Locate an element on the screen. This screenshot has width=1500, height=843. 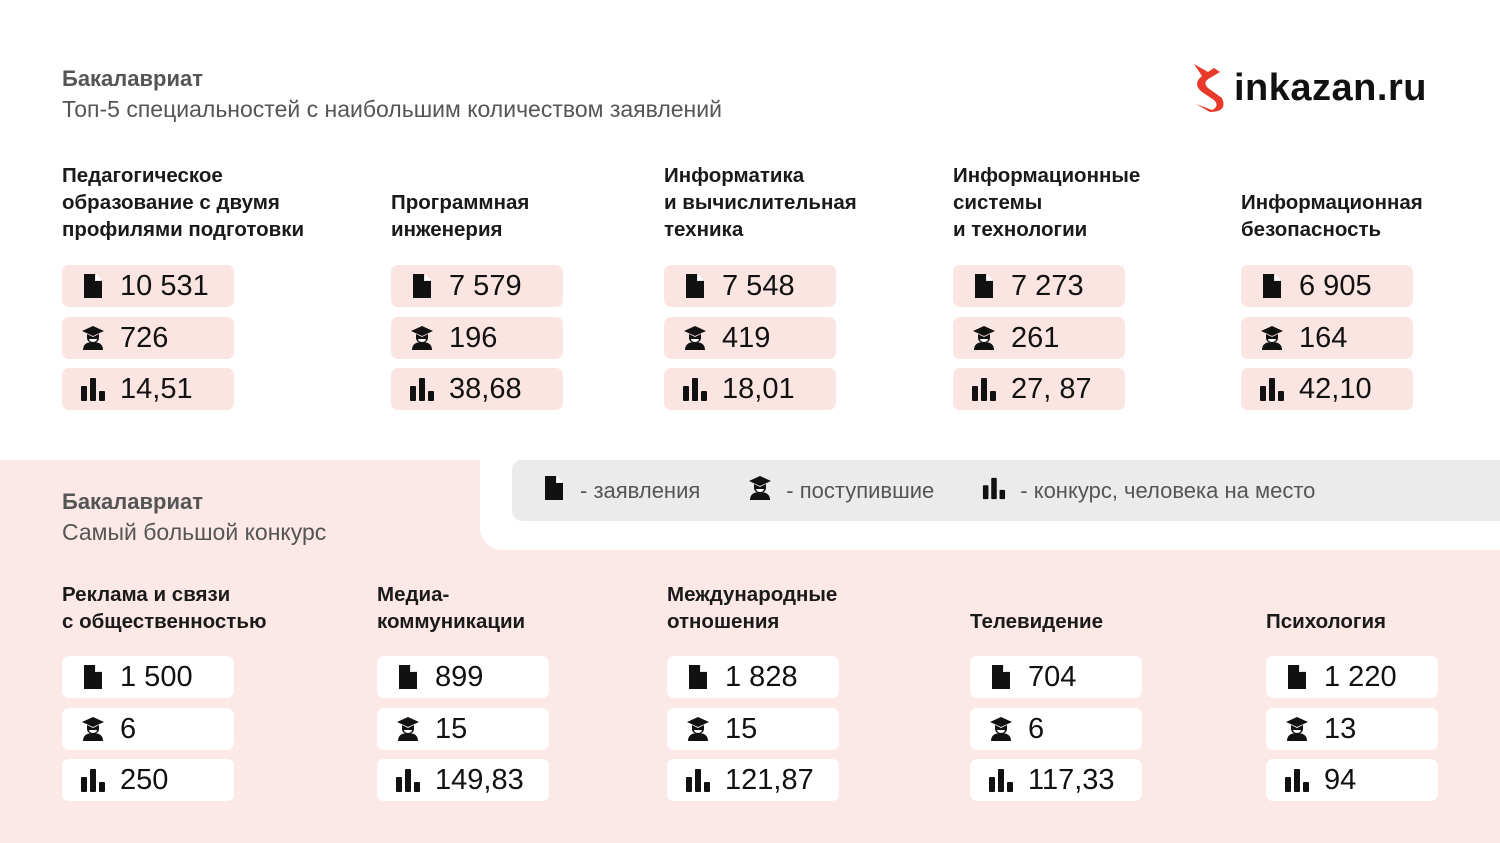
legend-applications: - заявления is located at coordinates (640, 490).